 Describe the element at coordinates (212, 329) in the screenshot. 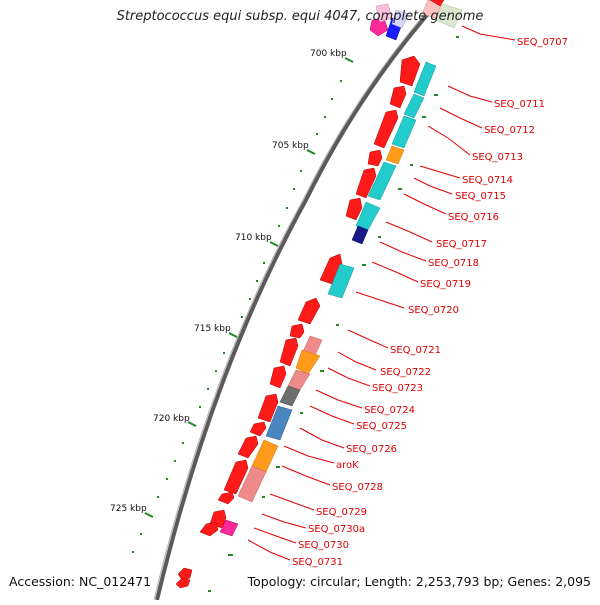

I see `ruler-label-715: 715 kbp` at that location.